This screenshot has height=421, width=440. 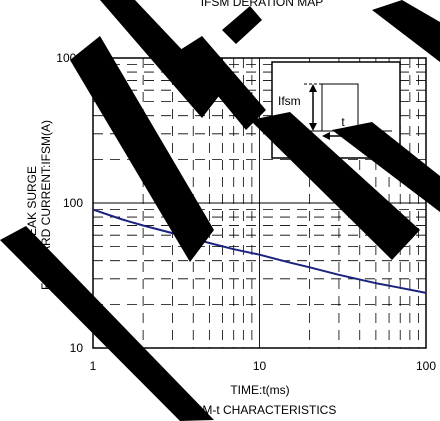 I want to click on y-tick-label: 10, so click(x=77, y=348).